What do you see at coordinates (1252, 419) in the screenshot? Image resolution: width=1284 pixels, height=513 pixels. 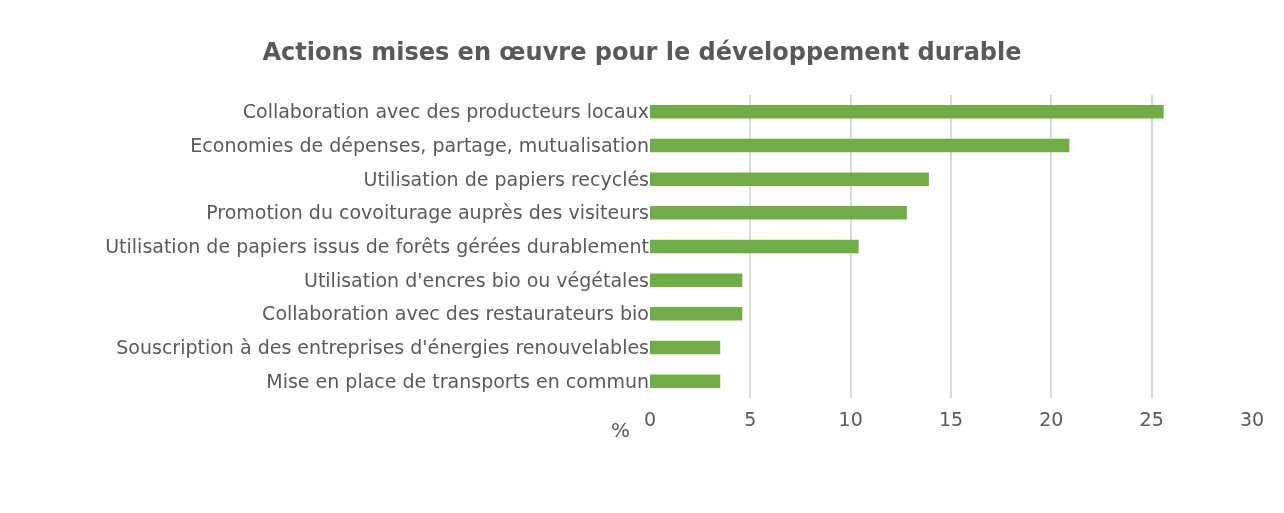 I see `x-tick-label: 30` at bounding box center [1252, 419].